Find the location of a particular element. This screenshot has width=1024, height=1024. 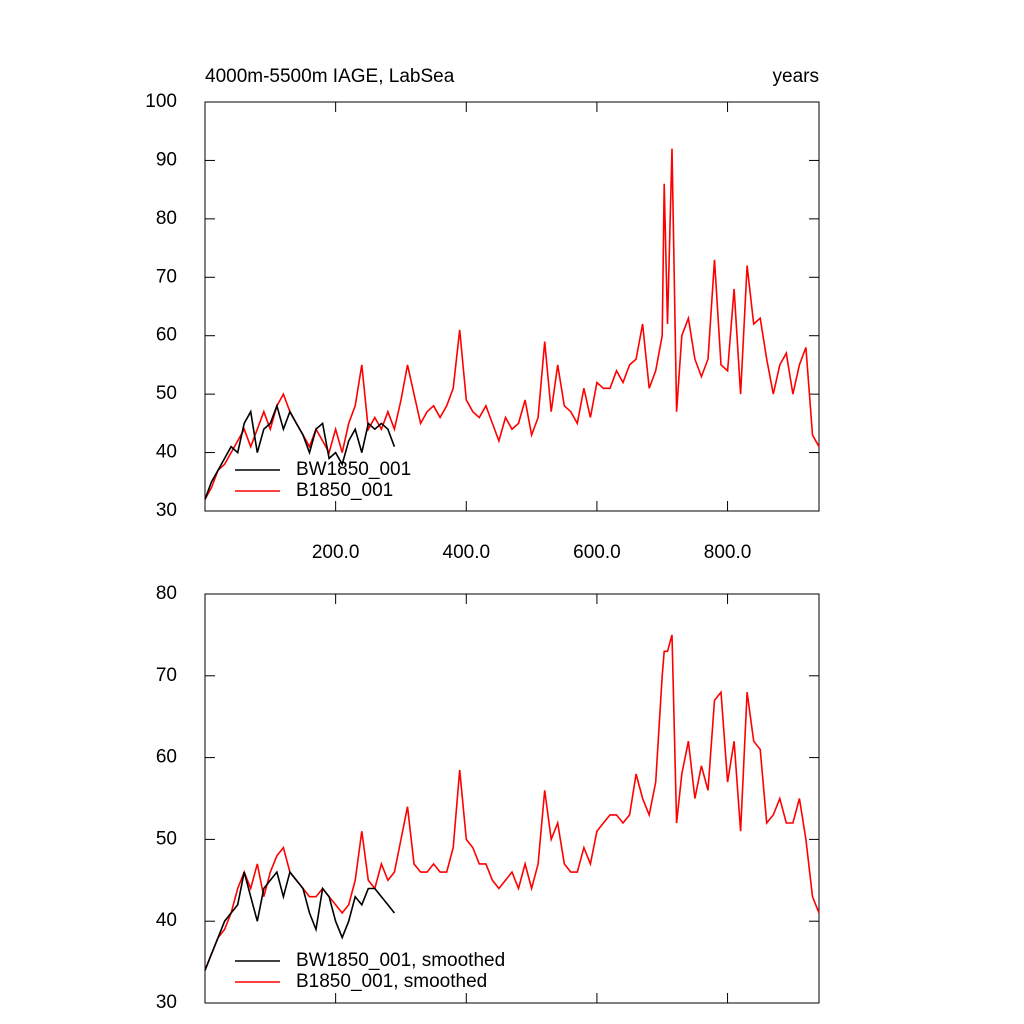

x-tick-label: 800.0 is located at coordinates (728, 552).